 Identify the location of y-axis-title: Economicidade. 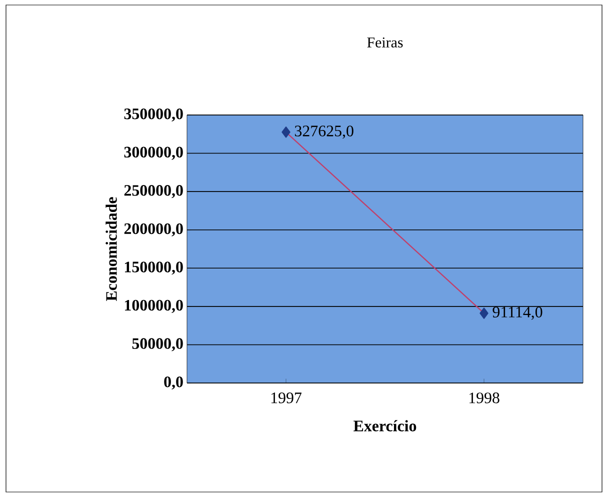
(111, 249).